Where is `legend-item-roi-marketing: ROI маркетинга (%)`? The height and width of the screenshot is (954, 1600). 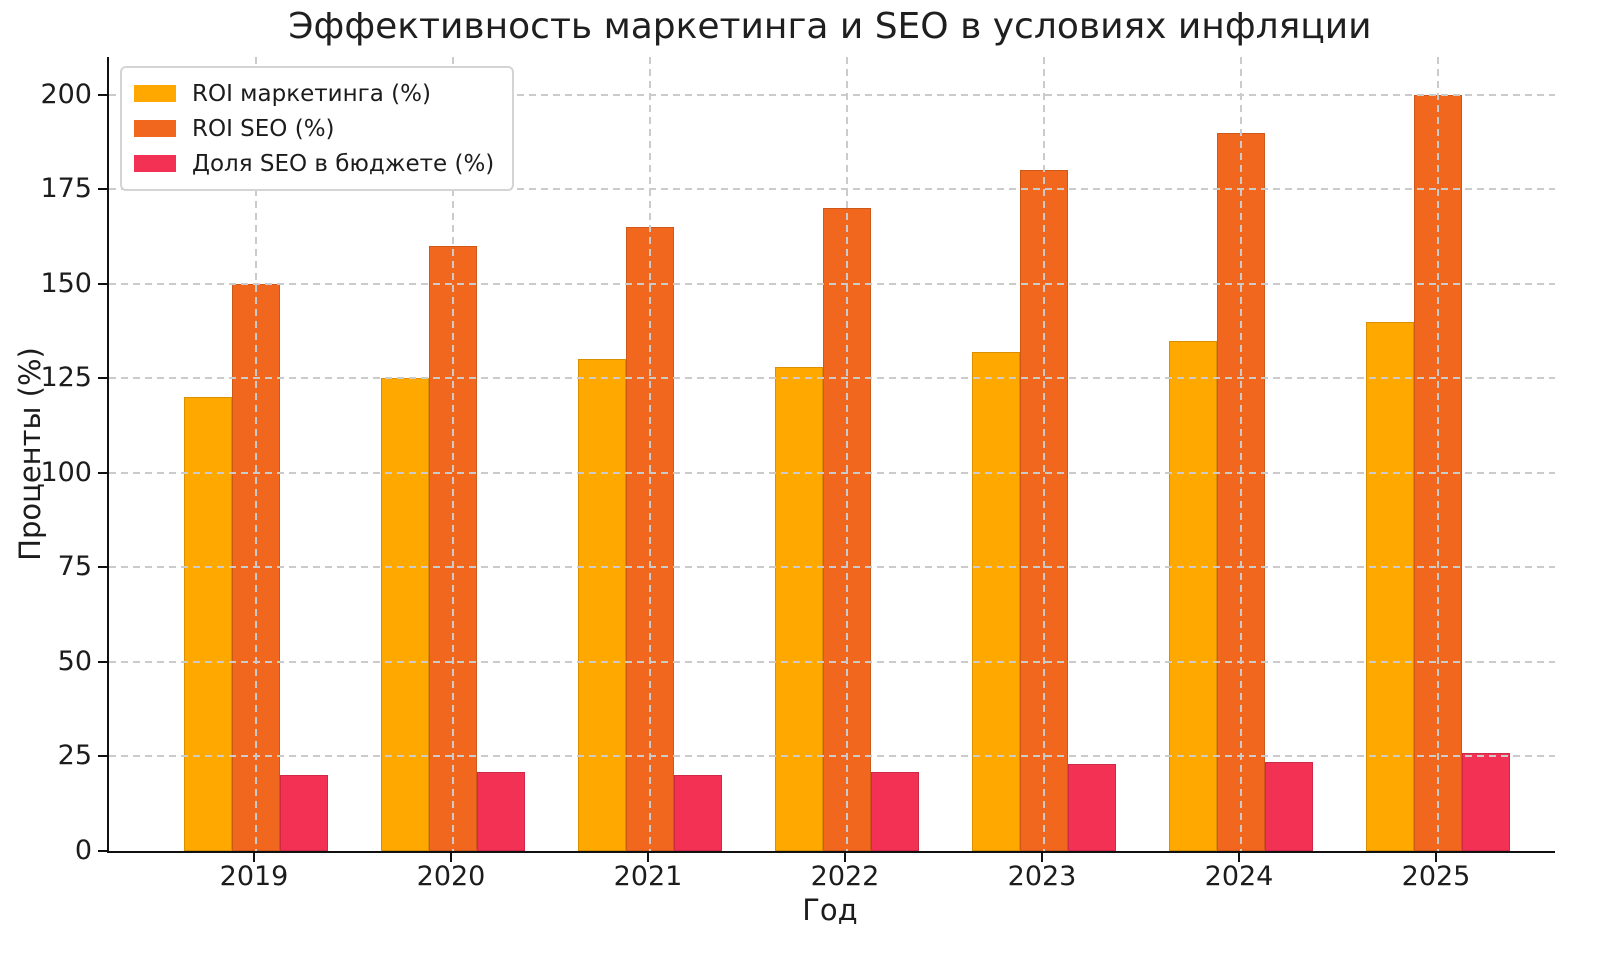 legend-item-roi-marketing: ROI маркетинга (%) is located at coordinates (314, 93).